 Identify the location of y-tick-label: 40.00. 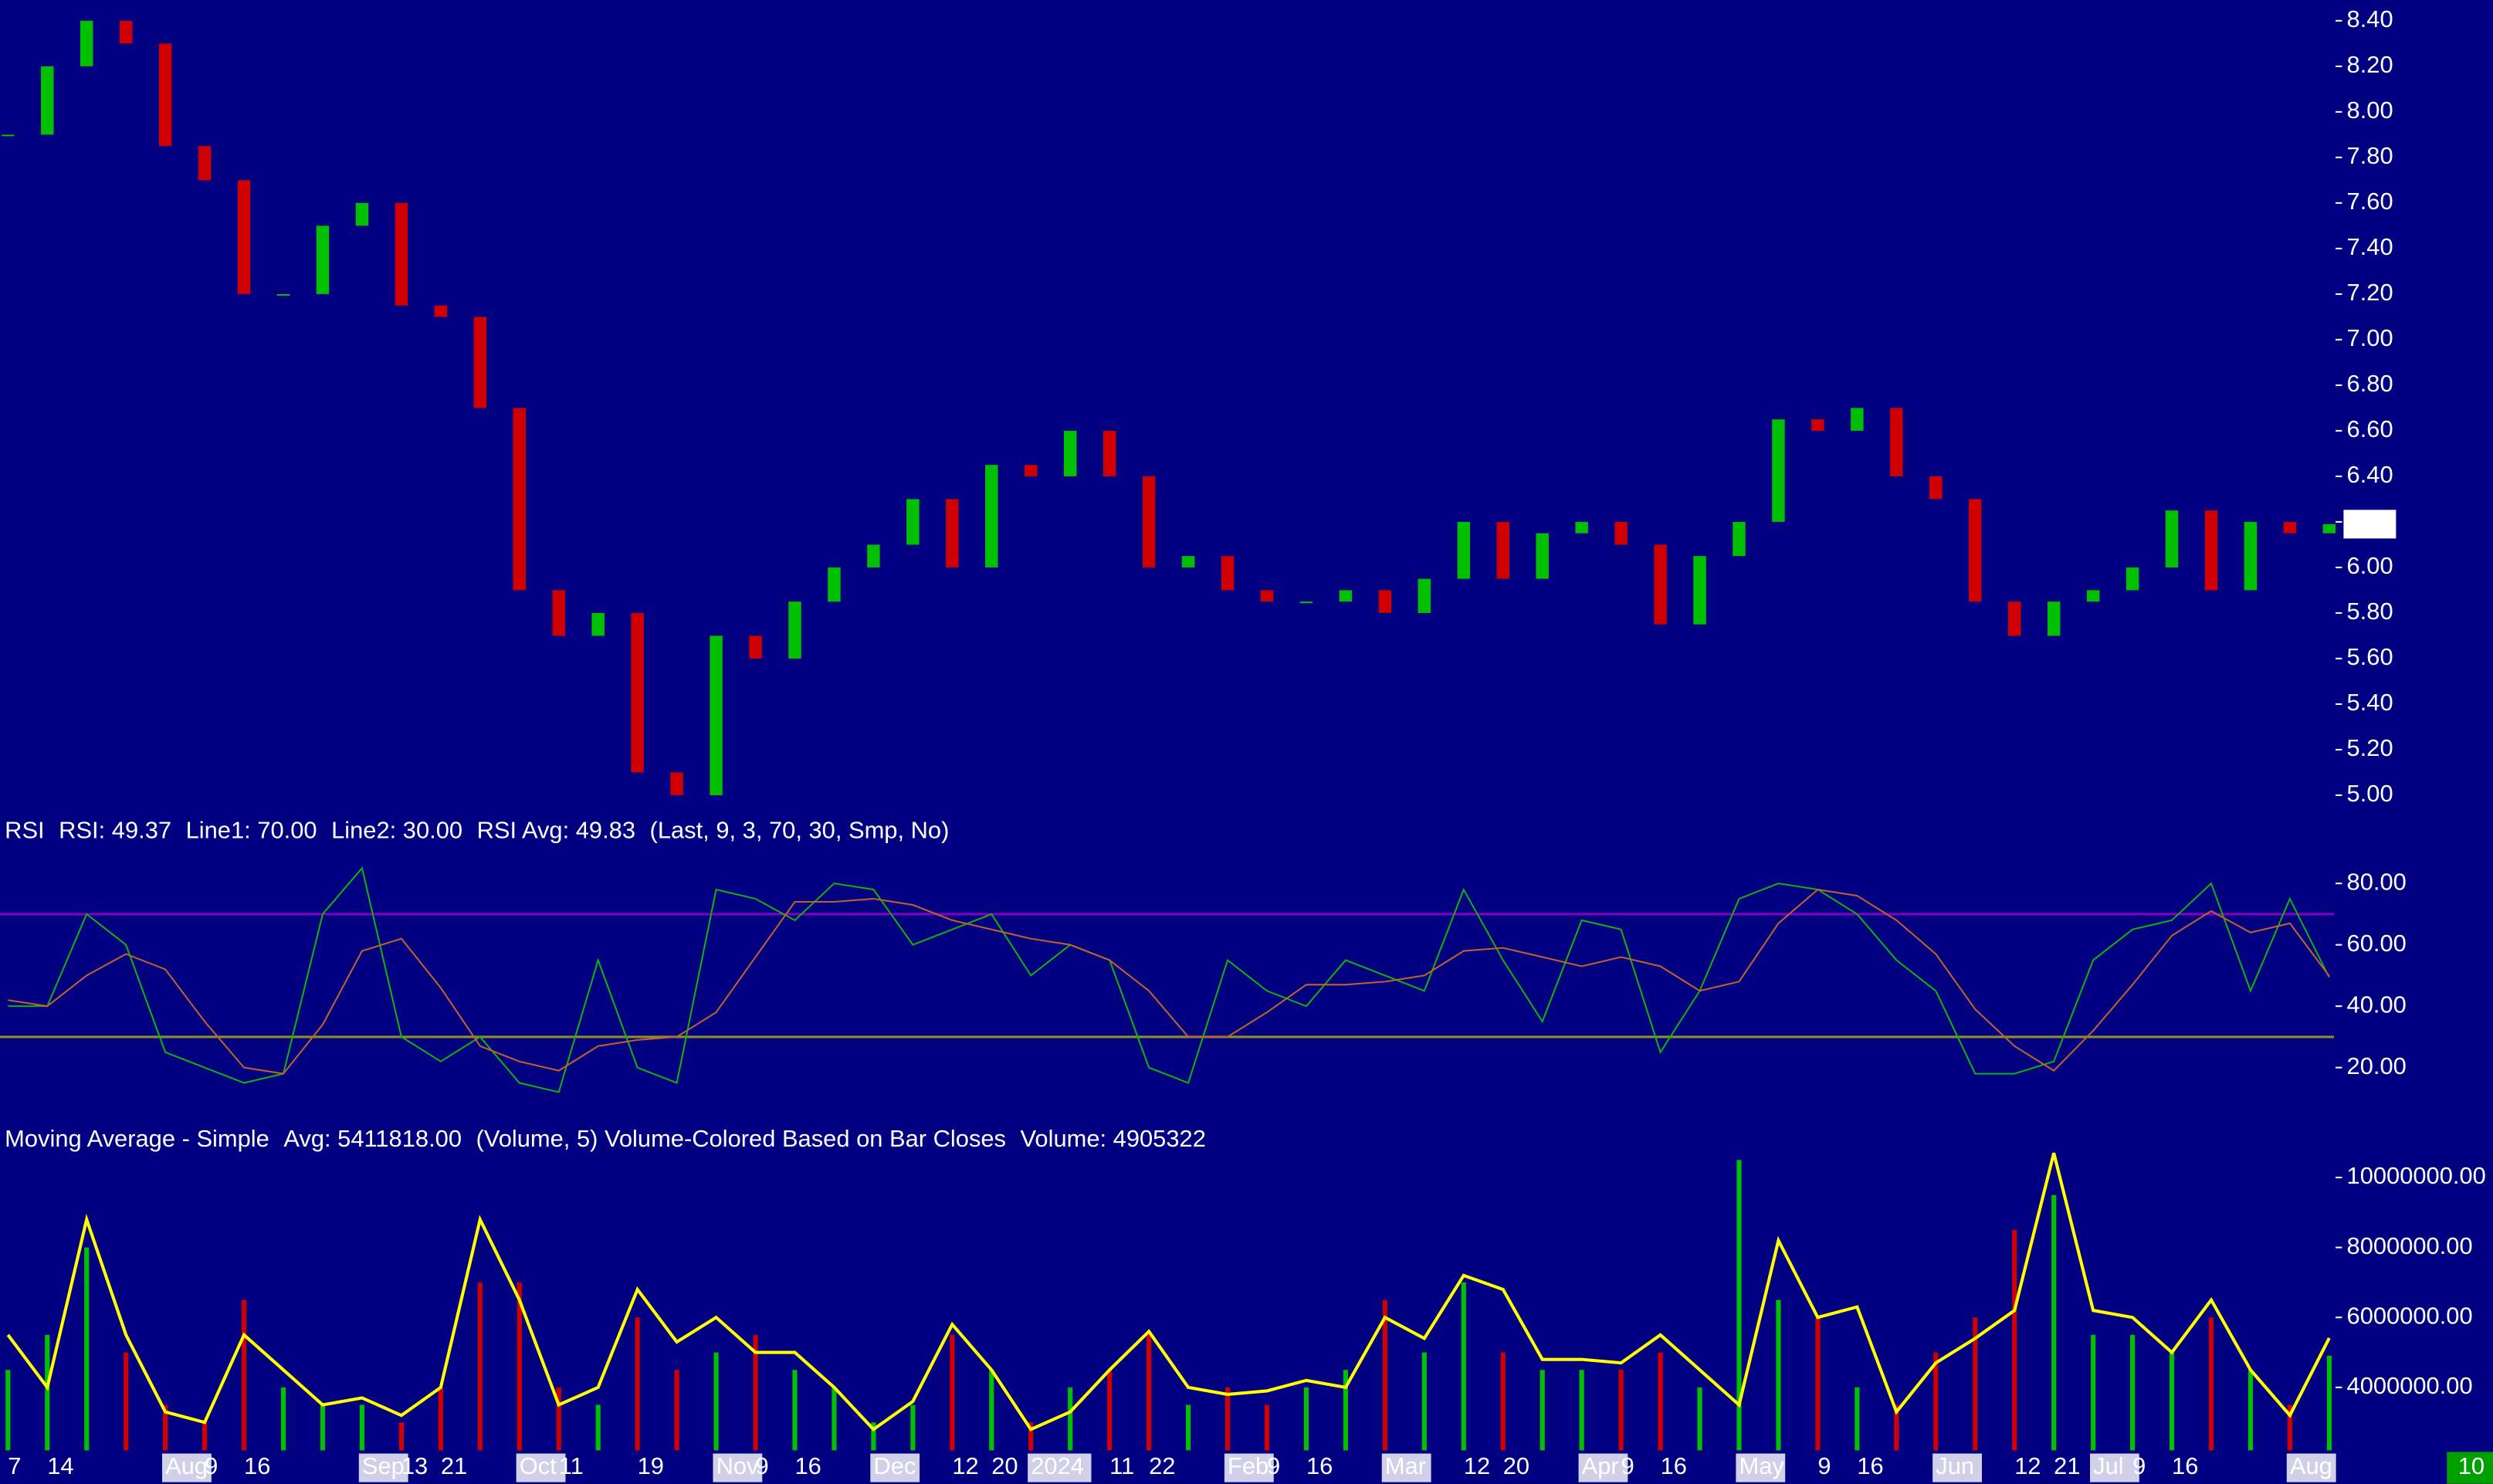
(2377, 1005).